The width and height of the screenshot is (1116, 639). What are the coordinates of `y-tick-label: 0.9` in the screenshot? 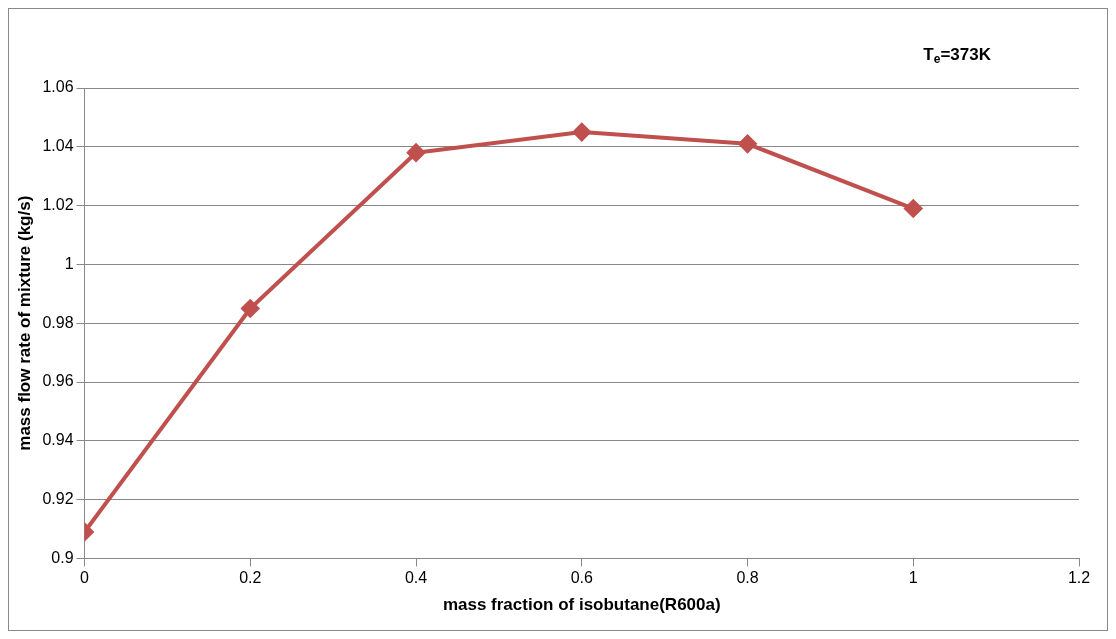 It's located at (62, 557).